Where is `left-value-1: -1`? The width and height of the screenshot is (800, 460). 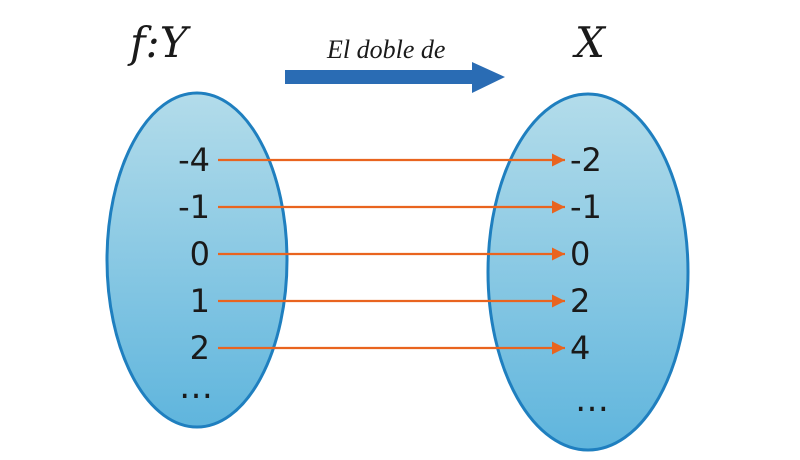
left-value-1: -1 is located at coordinates (194, 207).